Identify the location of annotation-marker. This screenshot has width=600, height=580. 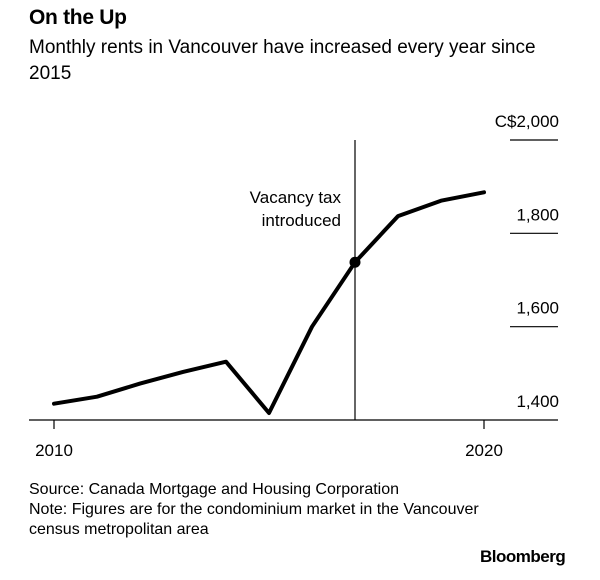
(355, 262).